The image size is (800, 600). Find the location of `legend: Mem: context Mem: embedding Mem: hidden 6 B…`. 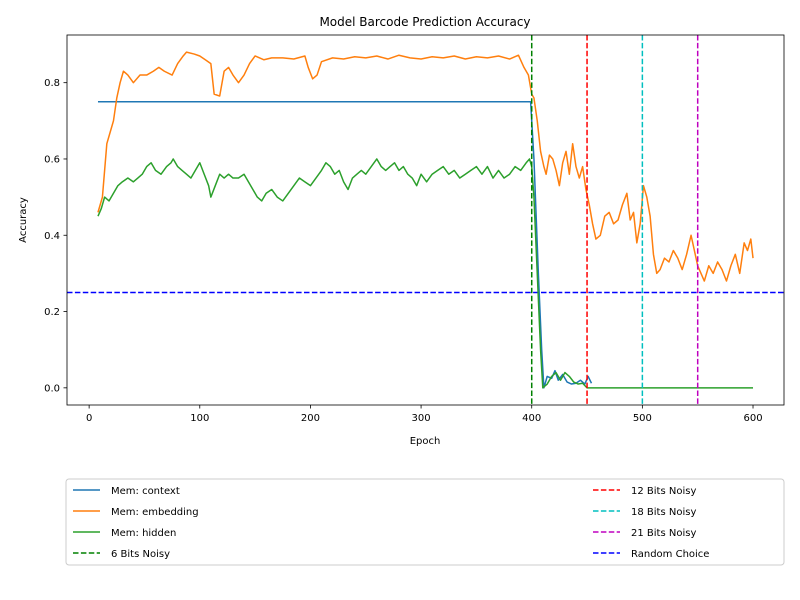

legend: Mem: context Mem: embedding Mem: hidden 6 B… is located at coordinates (425, 522).